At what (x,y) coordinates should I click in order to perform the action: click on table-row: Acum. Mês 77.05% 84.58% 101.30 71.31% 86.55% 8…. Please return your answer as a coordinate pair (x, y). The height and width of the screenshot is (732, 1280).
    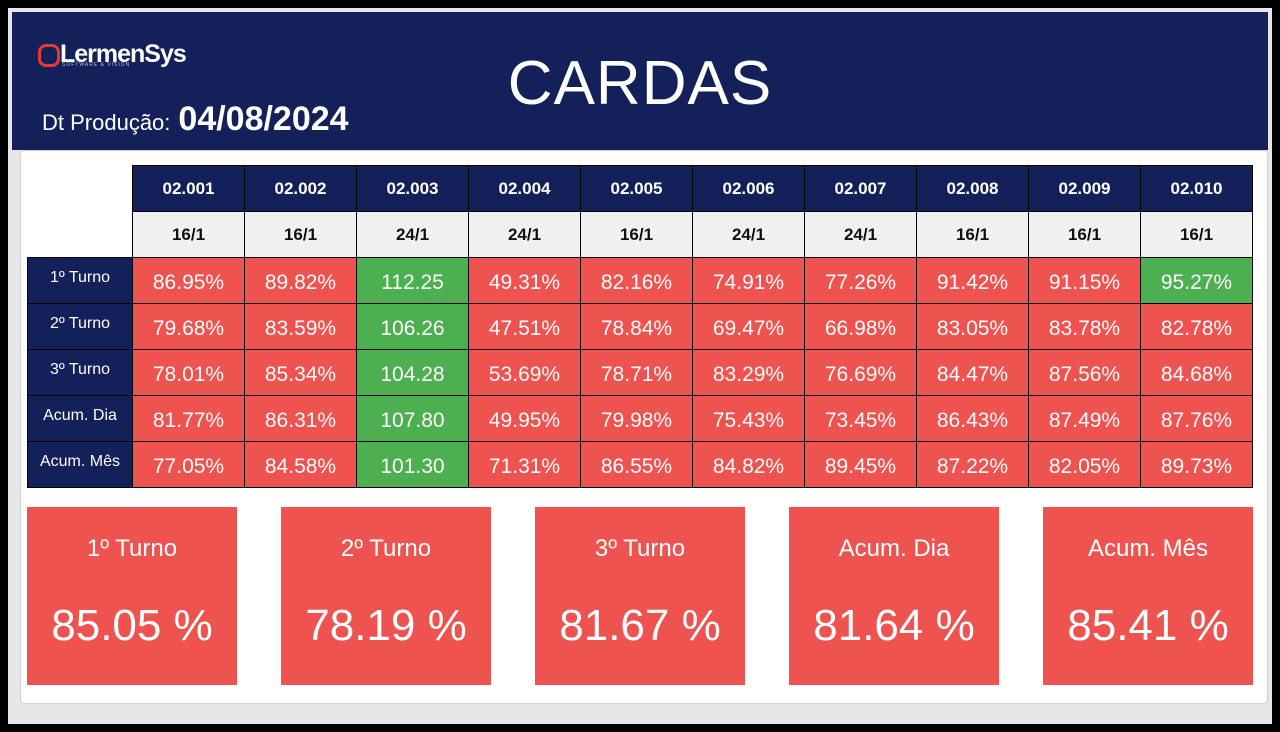
    Looking at the image, I should click on (640, 464).